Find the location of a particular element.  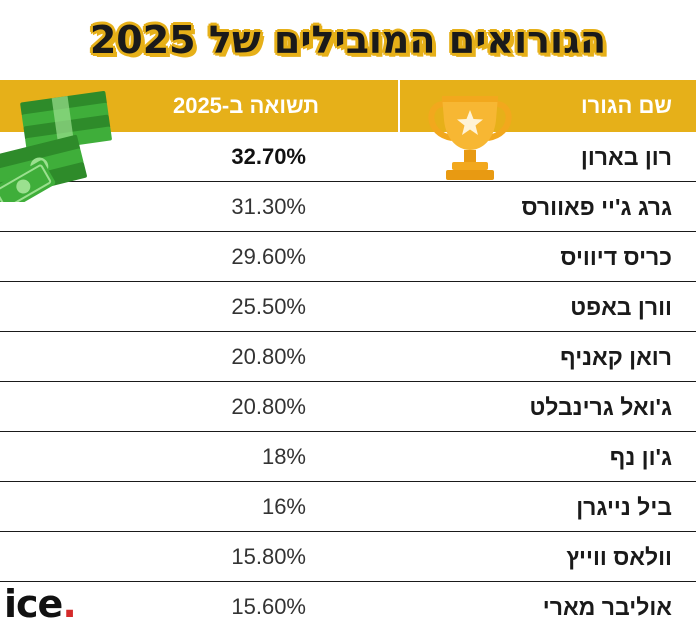

trophy-icon is located at coordinates (470, 138).